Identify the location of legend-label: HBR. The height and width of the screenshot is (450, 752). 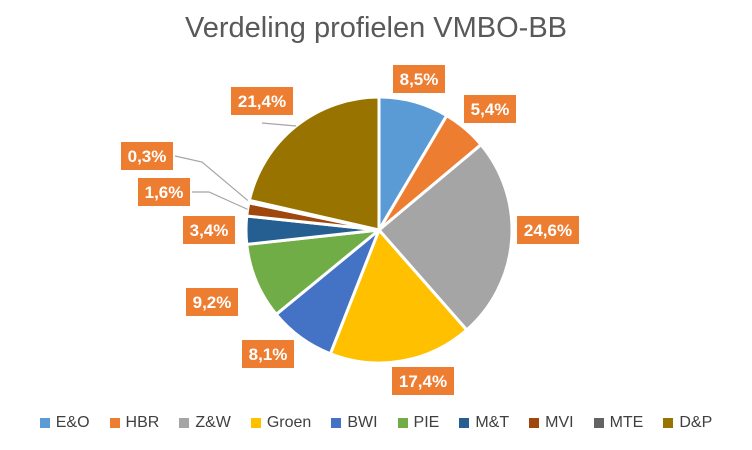
(142, 422).